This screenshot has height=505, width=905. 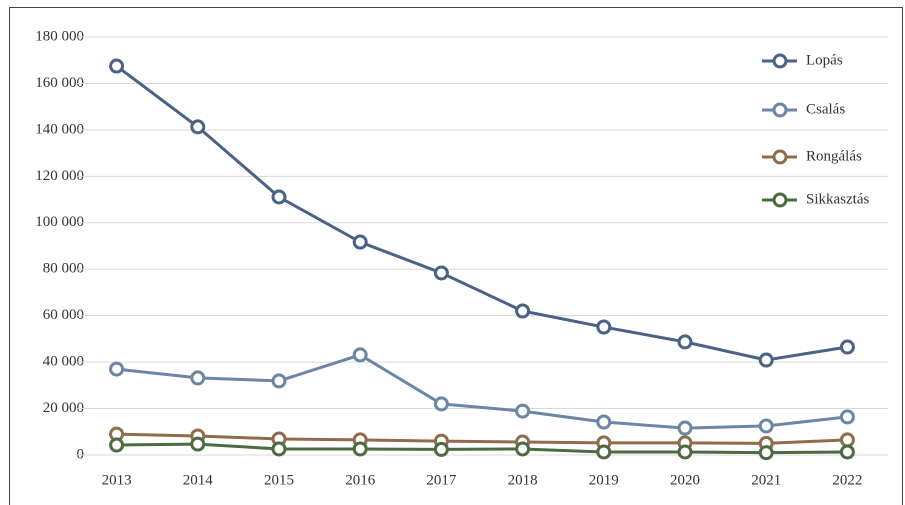 What do you see at coordinates (766, 480) in the screenshot?
I see `x-tick-label: 2021` at bounding box center [766, 480].